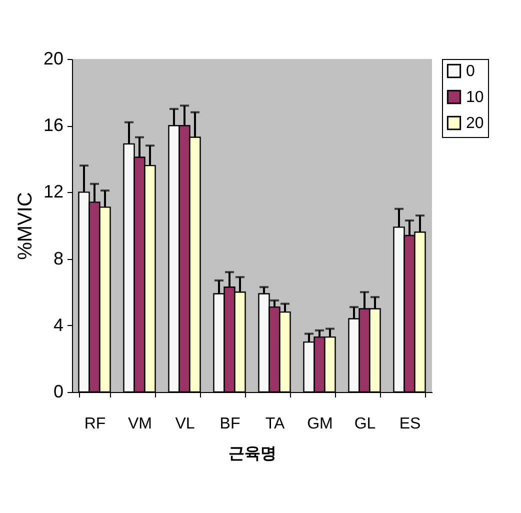 Image resolution: width=521 pixels, height=513 pixels. What do you see at coordinates (58, 324) in the screenshot?
I see `y-tick-label: 4` at bounding box center [58, 324].